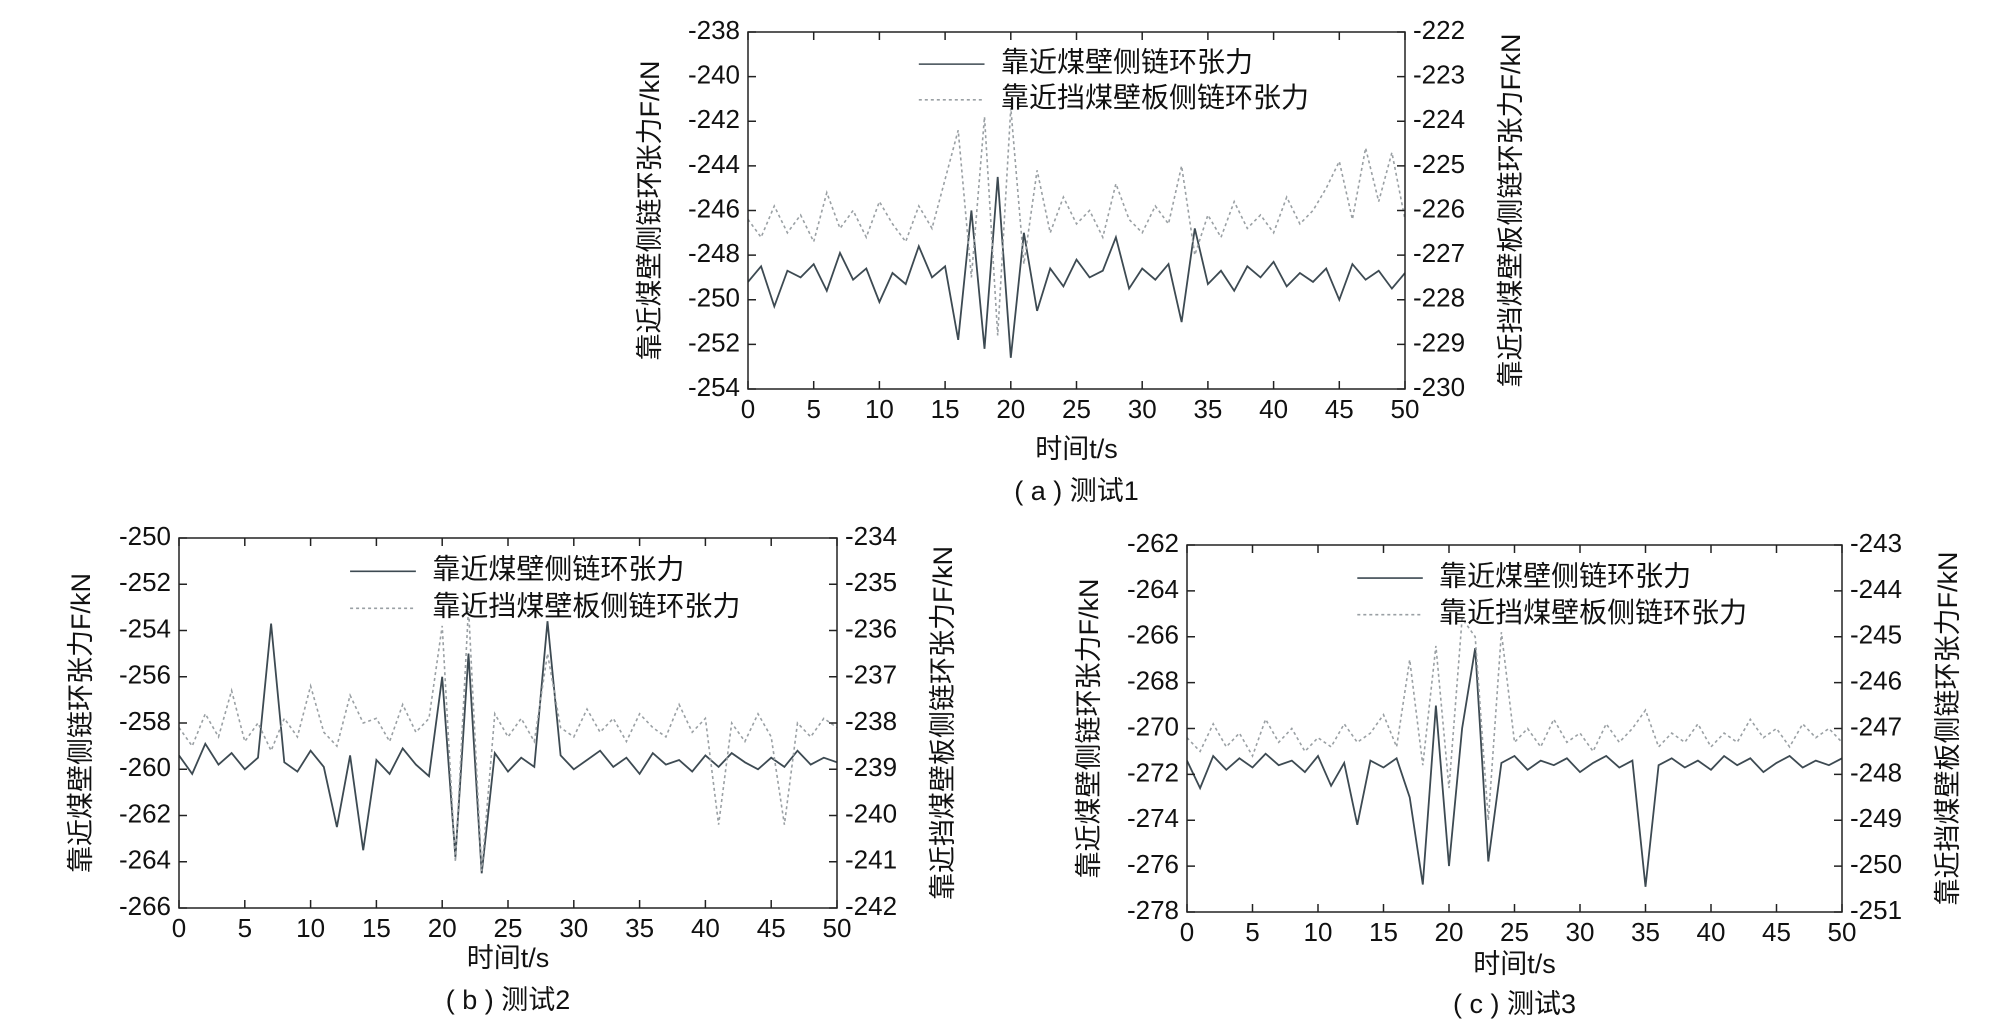 This screenshot has width=2008, height=1020. What do you see at coordinates (1876, 635) in the screenshot?
I see `y2-tick-label: -245` at bounding box center [1876, 635].